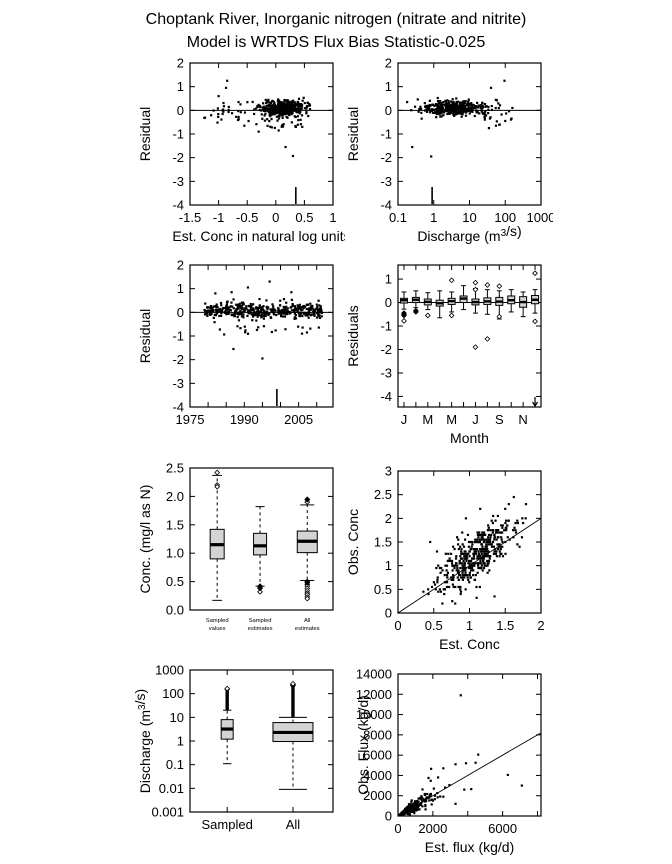  Describe the element at coordinates (469, 847) in the screenshot. I see `x-label: Est. flux (kg/d)` at that location.